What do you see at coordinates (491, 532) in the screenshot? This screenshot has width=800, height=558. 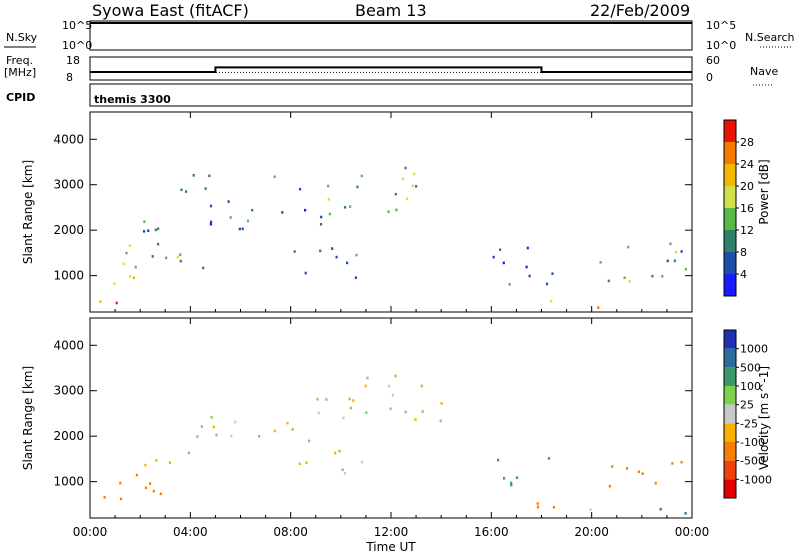 I see `x-tick-label: 16:00` at bounding box center [491, 532].